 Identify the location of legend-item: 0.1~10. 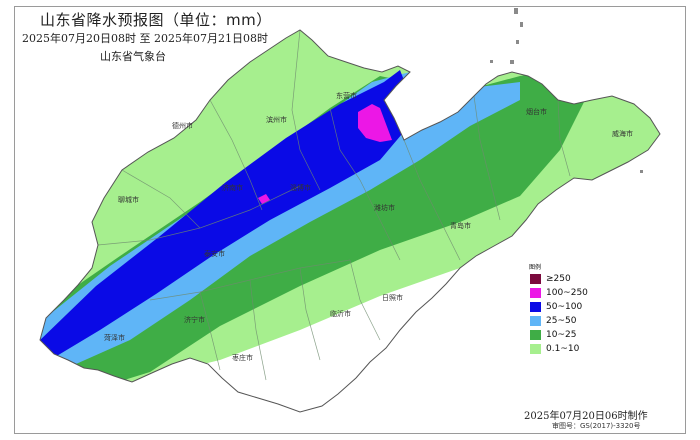
(575, 349).